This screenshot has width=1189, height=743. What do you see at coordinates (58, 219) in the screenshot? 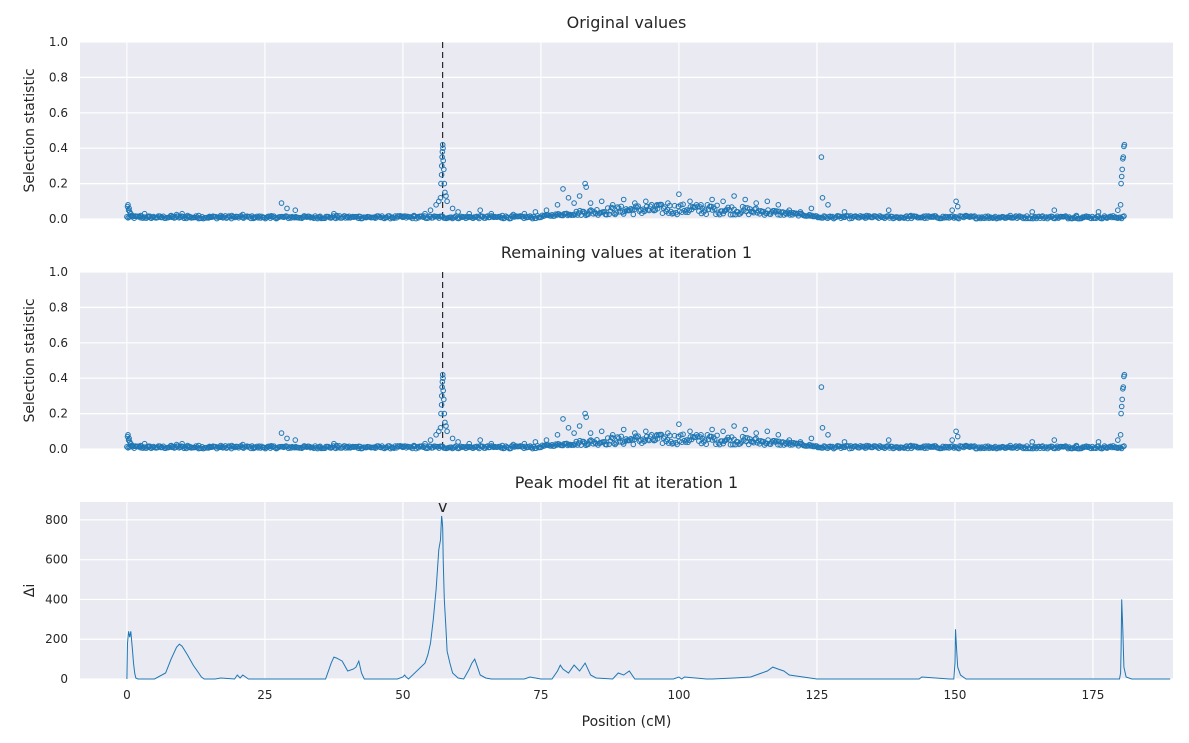
I see `y-tick-label: 0.0` at bounding box center [58, 219].